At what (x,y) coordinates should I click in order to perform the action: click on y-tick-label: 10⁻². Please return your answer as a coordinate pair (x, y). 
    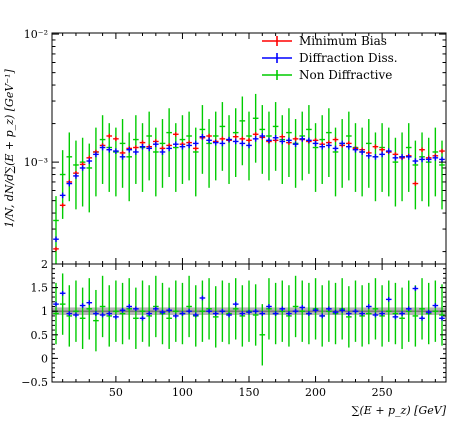
    Looking at the image, I should click on (36, 34).